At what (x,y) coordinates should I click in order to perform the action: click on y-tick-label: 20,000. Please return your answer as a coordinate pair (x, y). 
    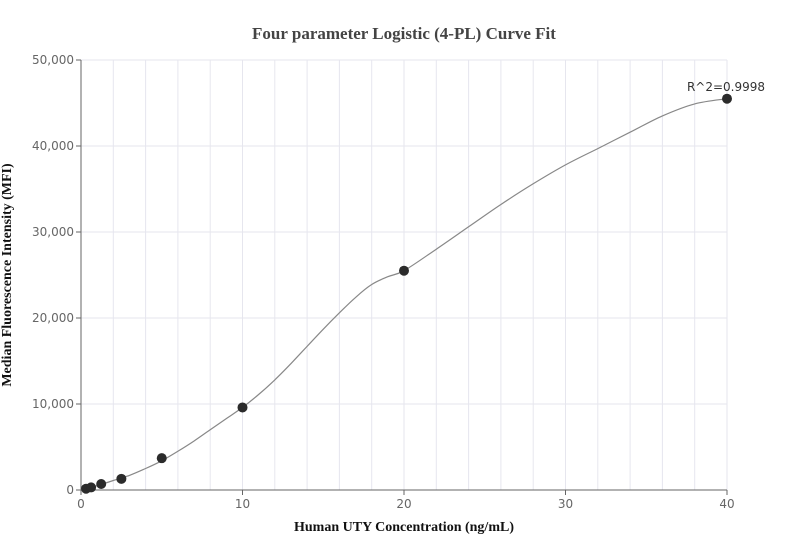
    Looking at the image, I should click on (53, 318).